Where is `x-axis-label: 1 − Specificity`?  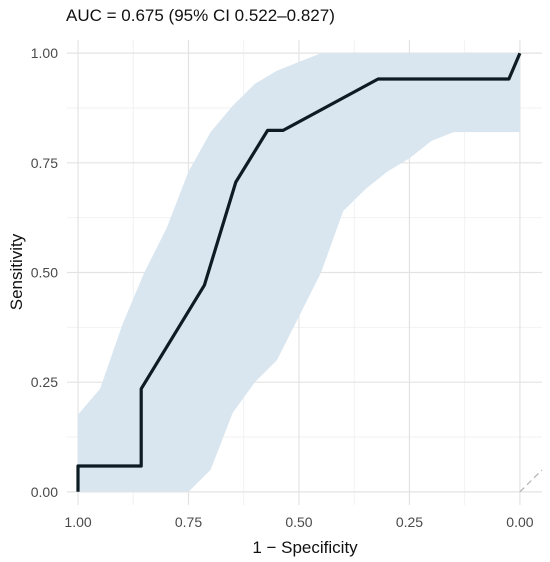 x-axis-label: 1 − Specificity is located at coordinates (305, 547).